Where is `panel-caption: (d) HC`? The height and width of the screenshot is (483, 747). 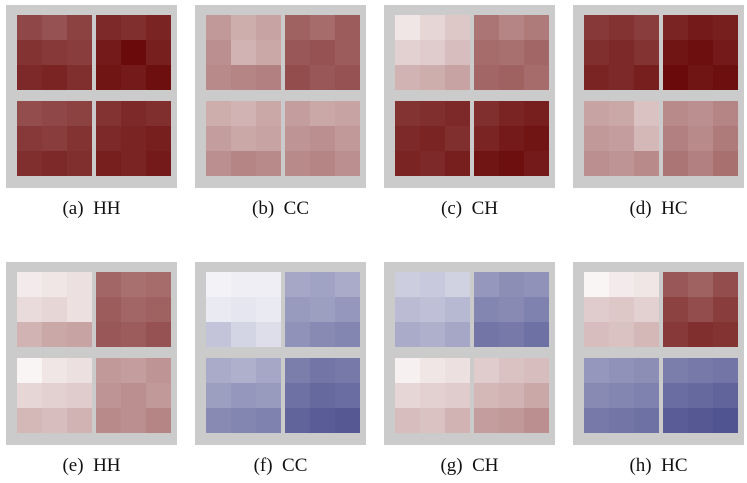
panel-caption: (d) HC is located at coordinates (658, 208).